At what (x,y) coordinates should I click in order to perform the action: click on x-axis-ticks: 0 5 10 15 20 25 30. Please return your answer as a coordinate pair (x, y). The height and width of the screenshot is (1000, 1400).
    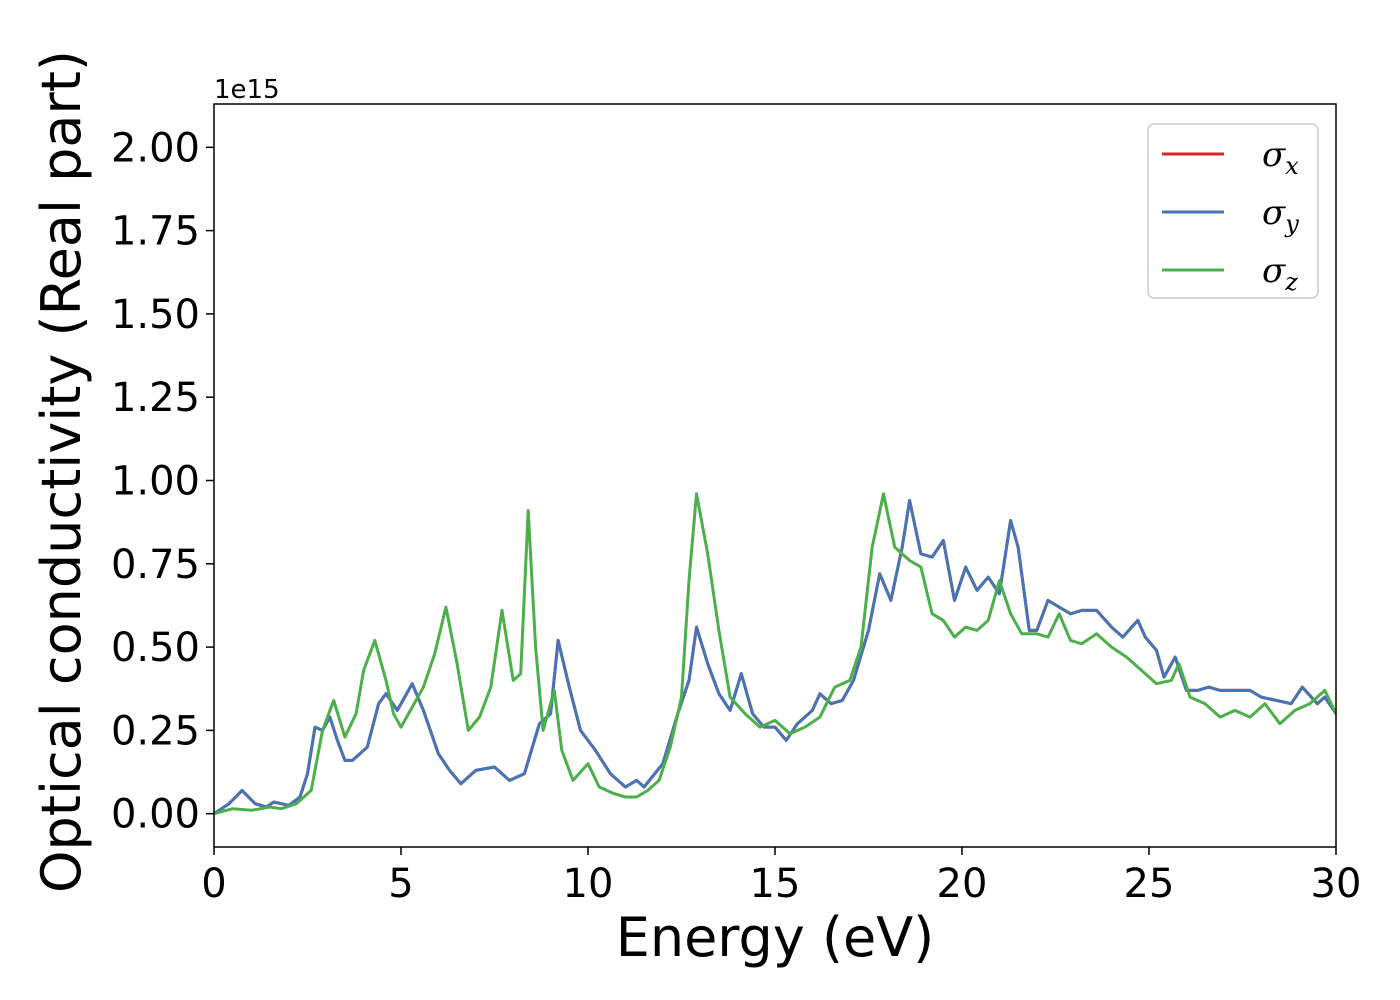
    Looking at the image, I should click on (781, 877).